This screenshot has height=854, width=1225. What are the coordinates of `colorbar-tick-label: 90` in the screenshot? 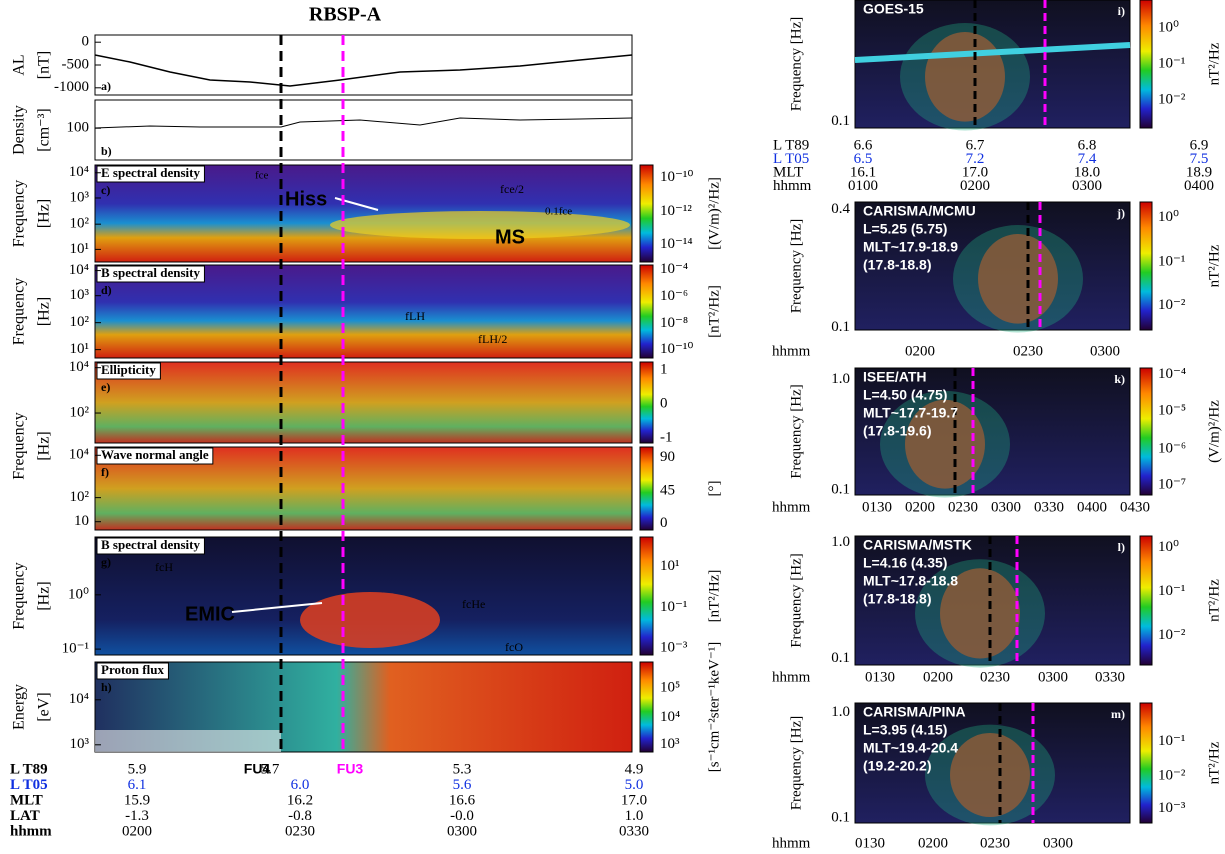 It's located at (667, 457).